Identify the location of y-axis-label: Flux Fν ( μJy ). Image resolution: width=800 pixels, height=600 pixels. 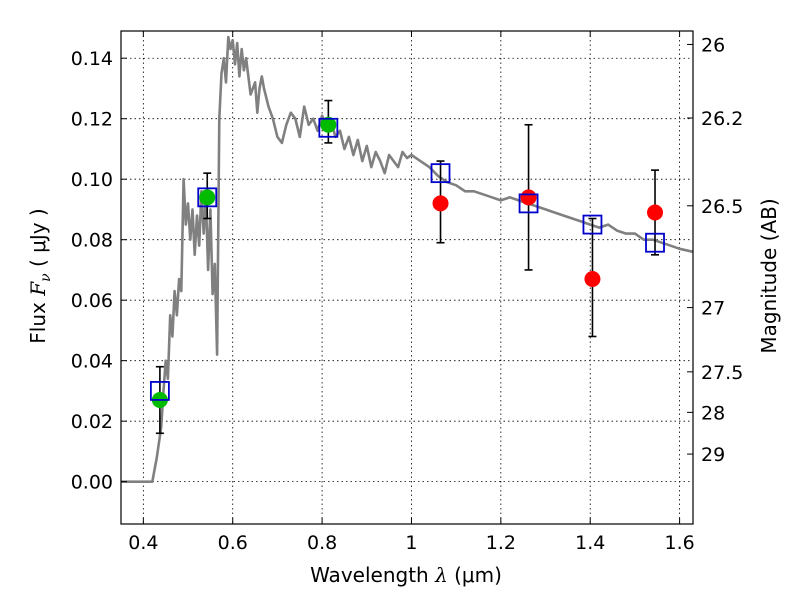
(40, 275).